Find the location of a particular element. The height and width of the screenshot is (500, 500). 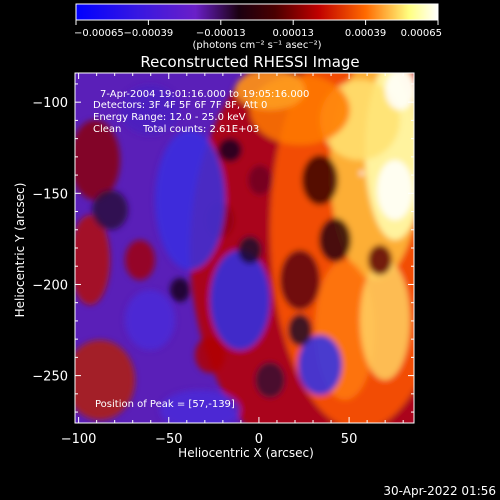

colorbar is located at coordinates (257, 12).